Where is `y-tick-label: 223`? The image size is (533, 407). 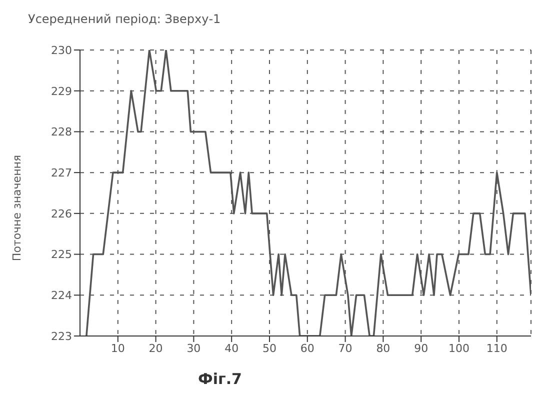 y-tick-label: 223 is located at coordinates (61, 336).